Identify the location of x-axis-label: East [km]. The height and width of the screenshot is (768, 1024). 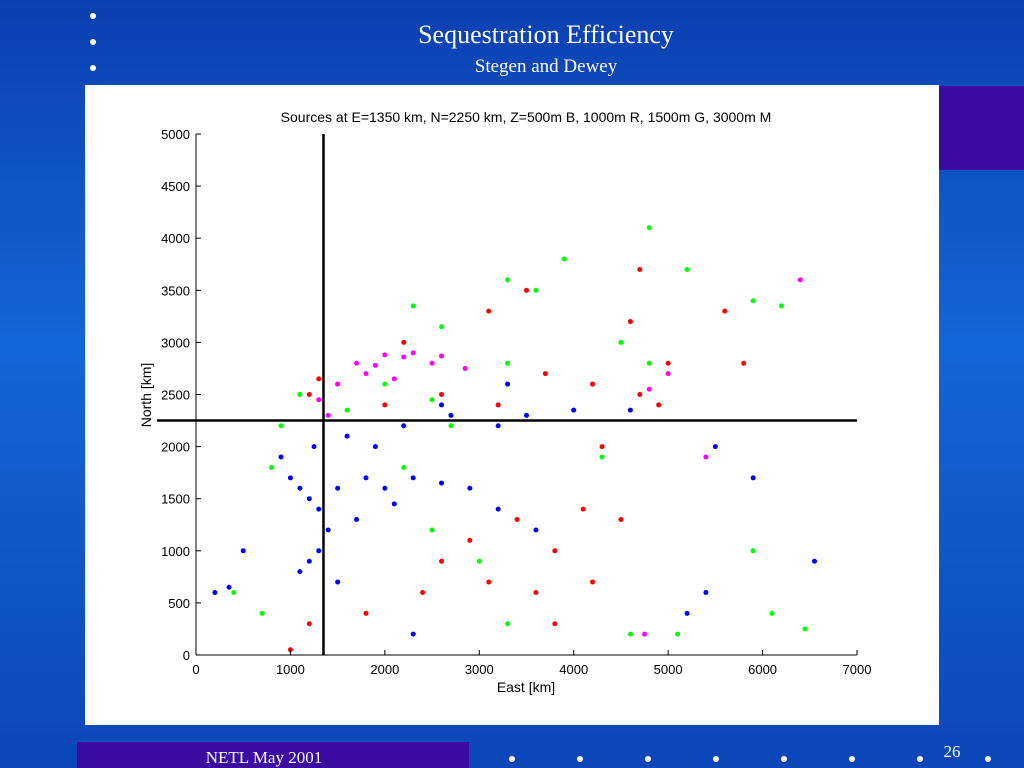
(526, 687).